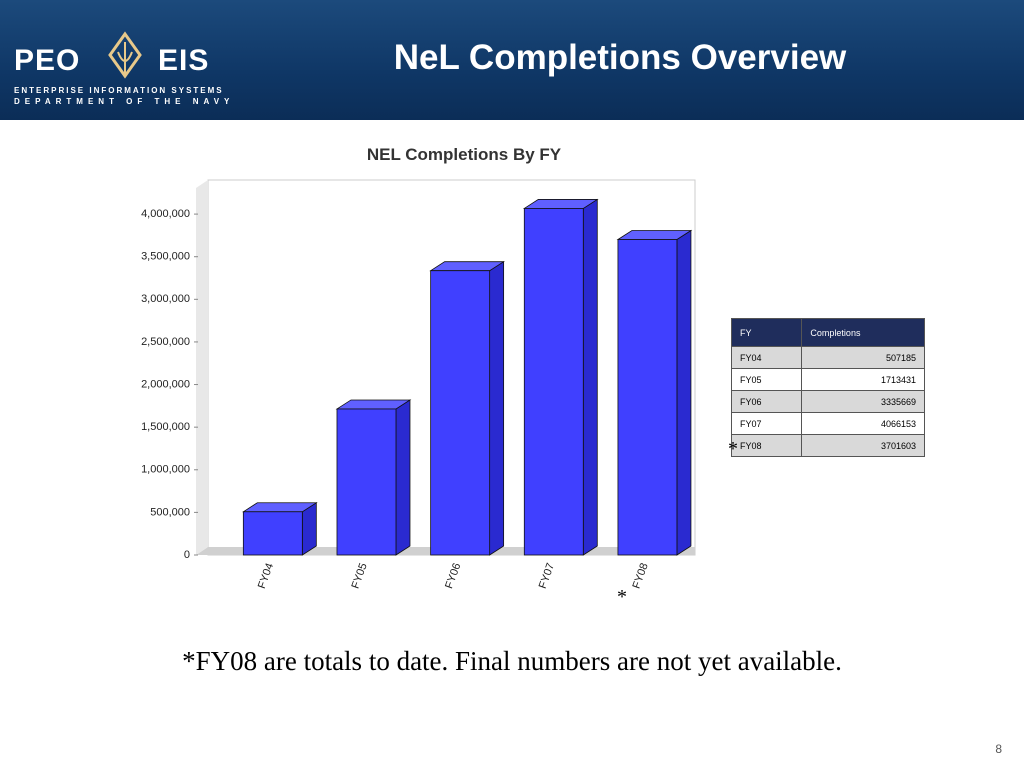 This screenshot has height=768, width=1024. Describe the element at coordinates (547, 576) in the screenshot. I see `x-tick-label: FY07` at that location.